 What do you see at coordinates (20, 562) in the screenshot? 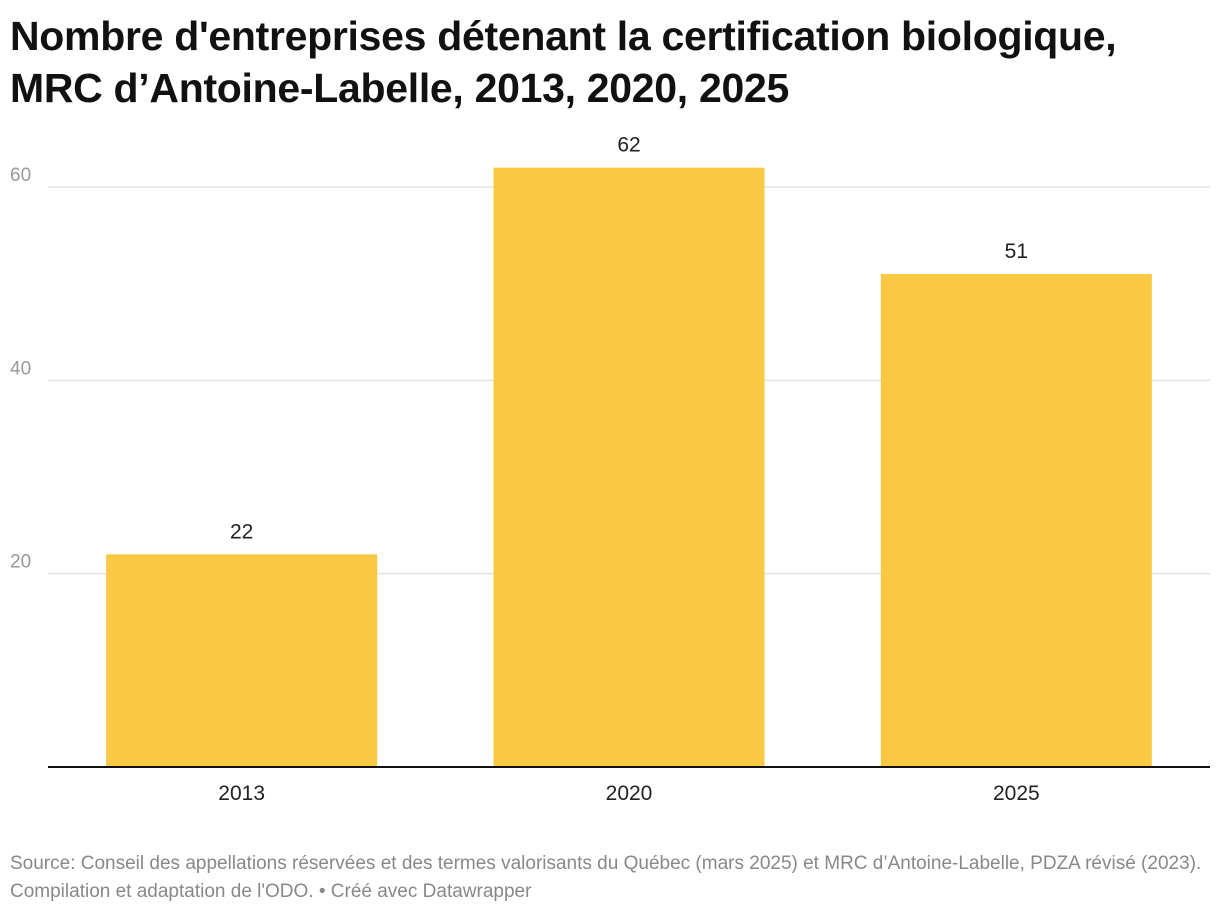
I see `y-tick-label: 20` at bounding box center [20, 562].